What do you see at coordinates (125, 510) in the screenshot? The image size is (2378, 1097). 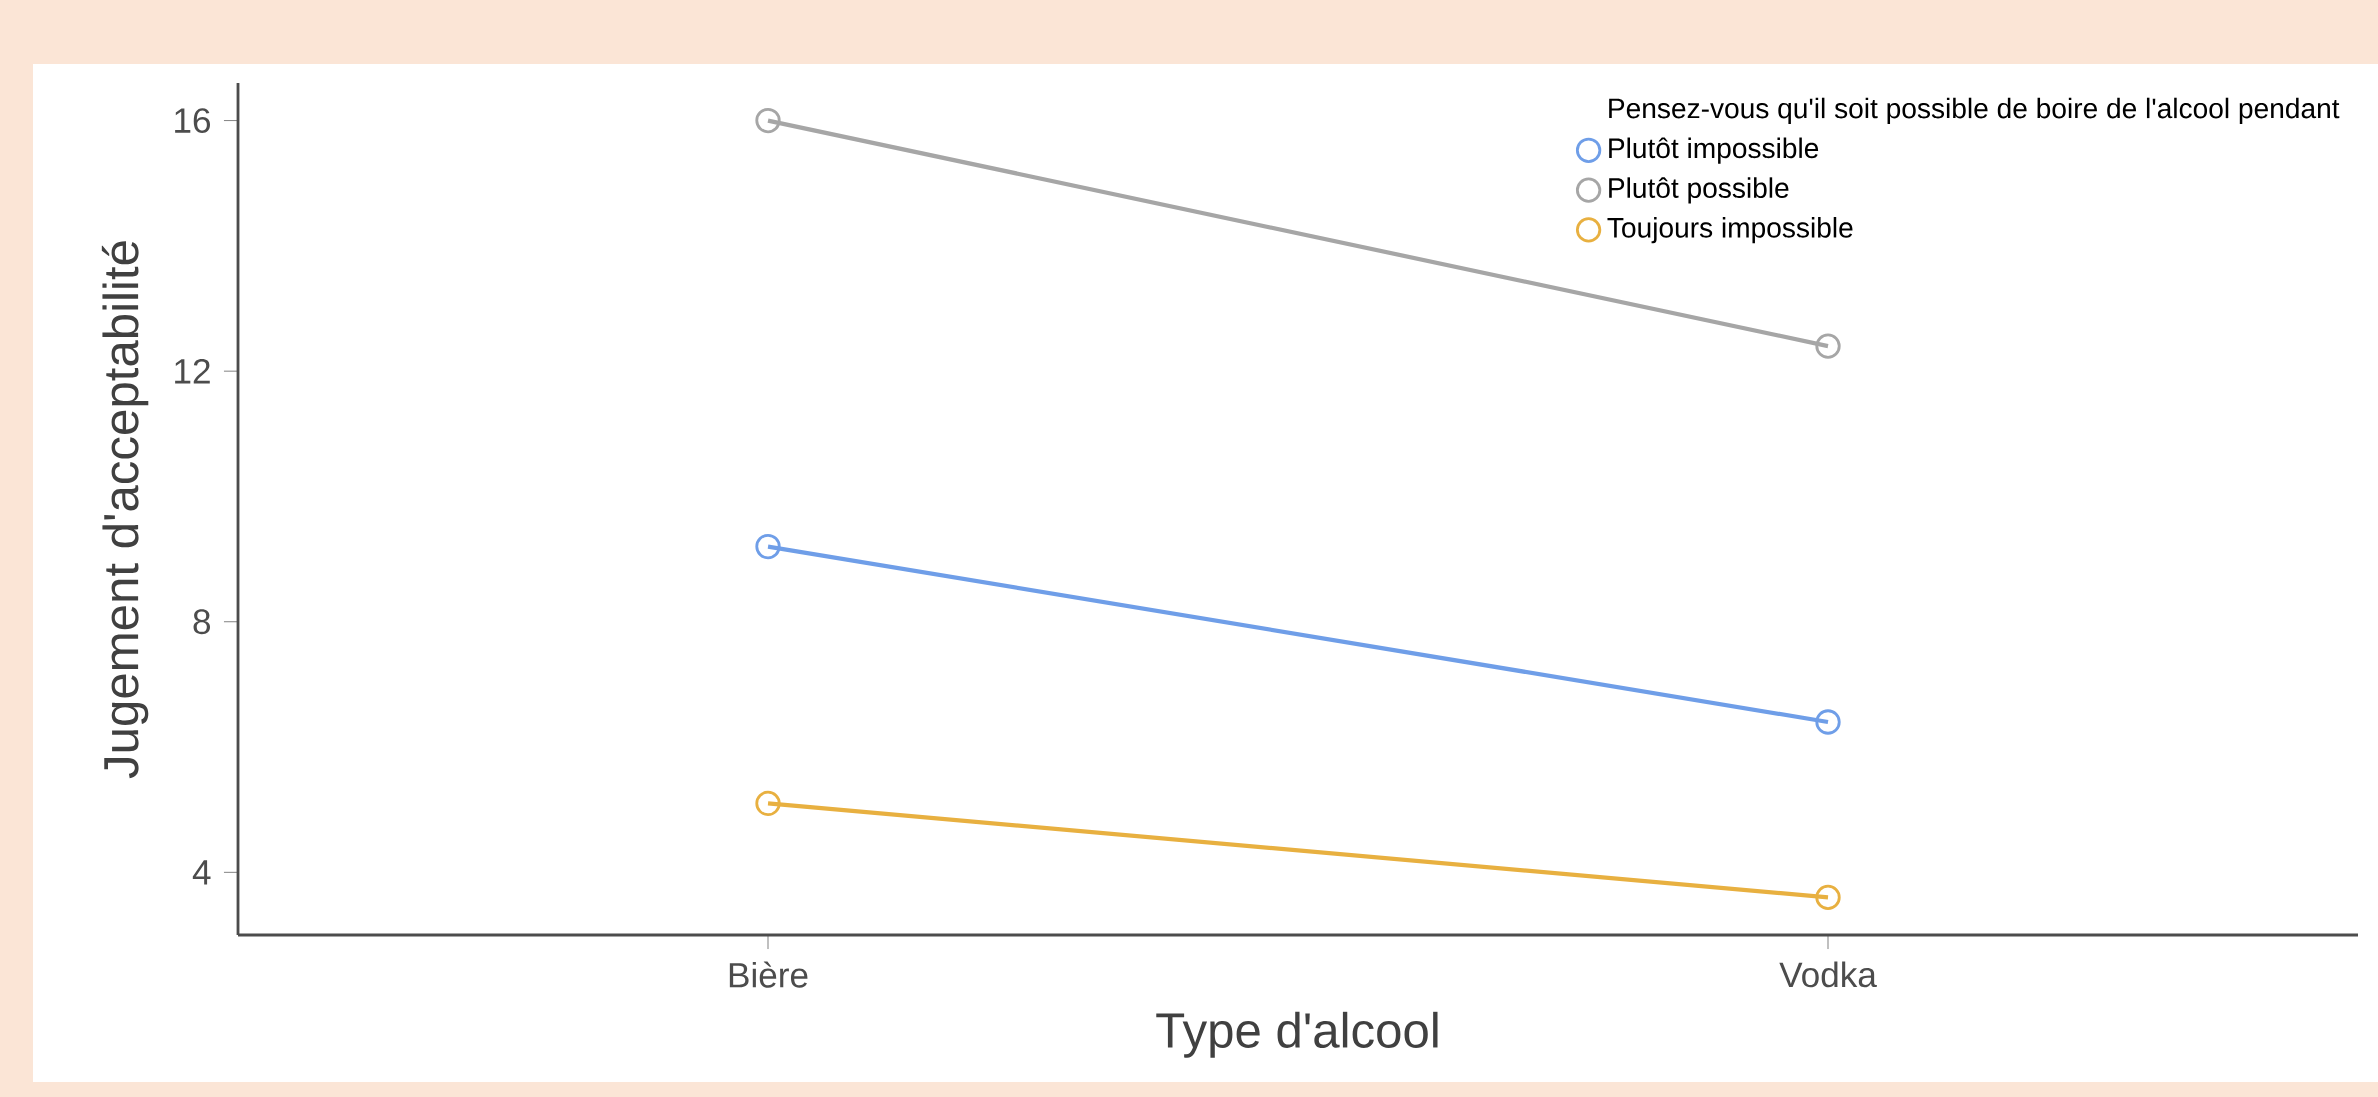 I see `y-axis-title: Jugement d'acceptabilité` at bounding box center [125, 510].